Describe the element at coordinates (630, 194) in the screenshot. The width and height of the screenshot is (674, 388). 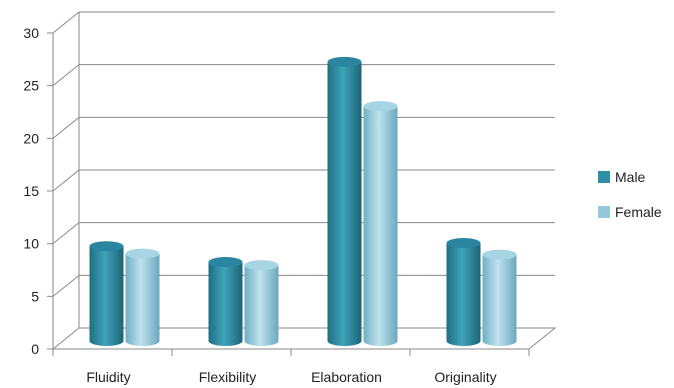
I see `legend: Male Female` at that location.